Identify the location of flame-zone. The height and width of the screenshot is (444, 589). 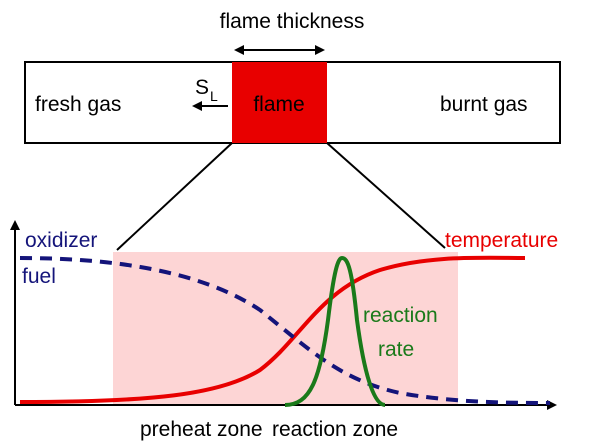
(279, 102).